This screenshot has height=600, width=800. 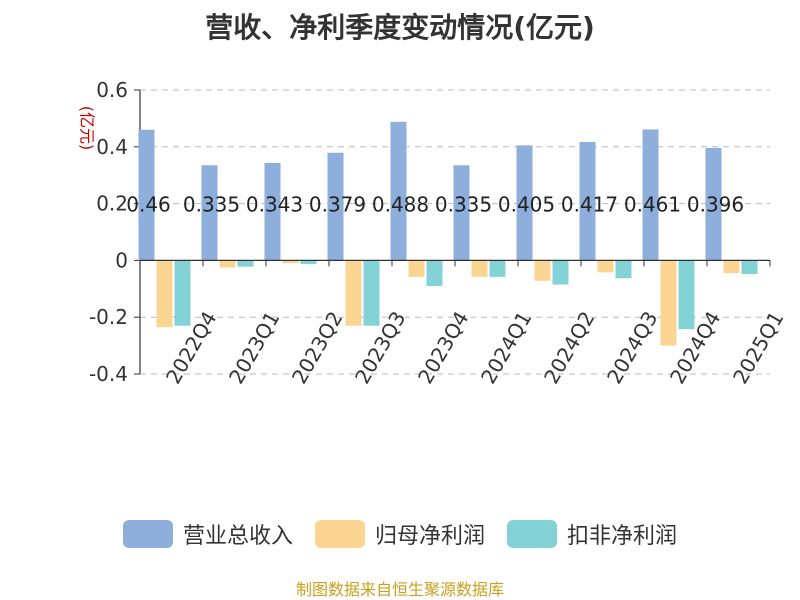 I want to click on chart-title: 营收、净利季度变动情况(亿元), so click(x=400, y=27).